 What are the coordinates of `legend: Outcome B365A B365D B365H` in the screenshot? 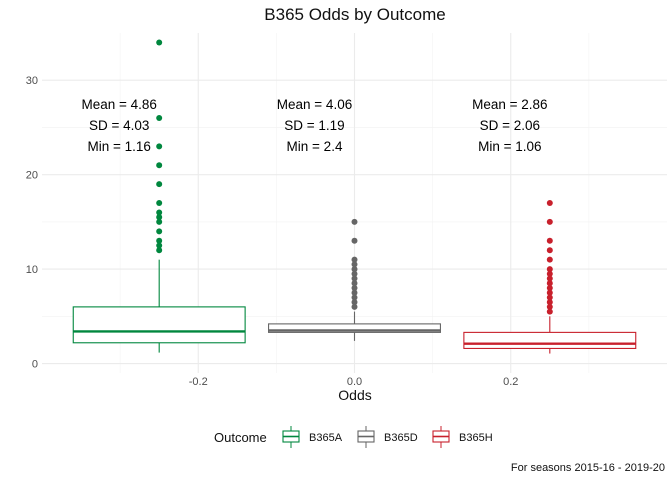 It's located at (353, 437).